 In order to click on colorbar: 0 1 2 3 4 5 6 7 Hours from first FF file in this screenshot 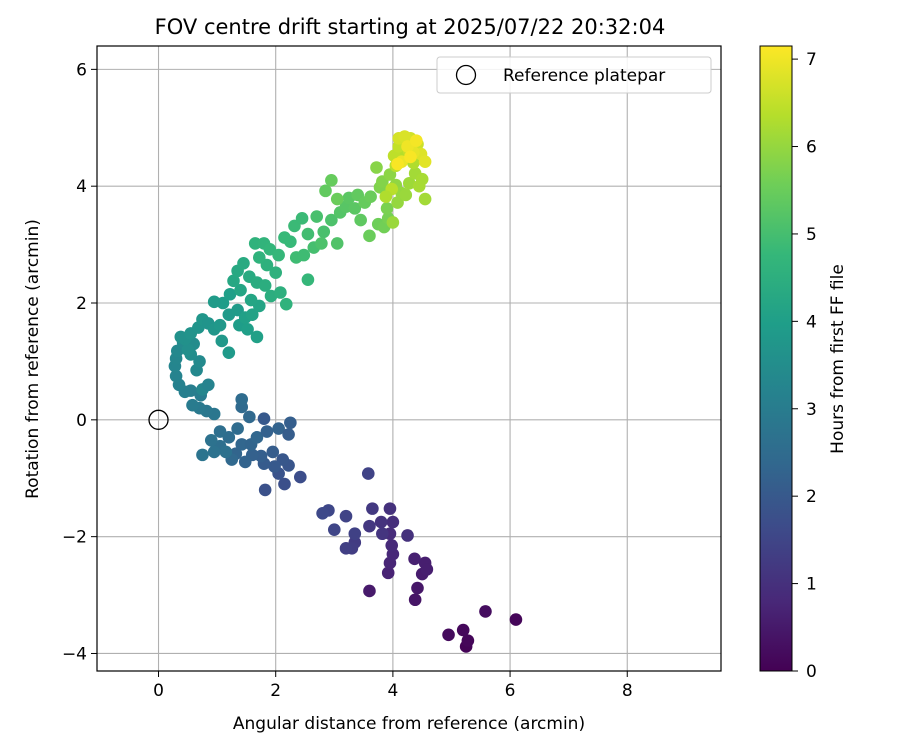, I will do `click(803, 363)`.